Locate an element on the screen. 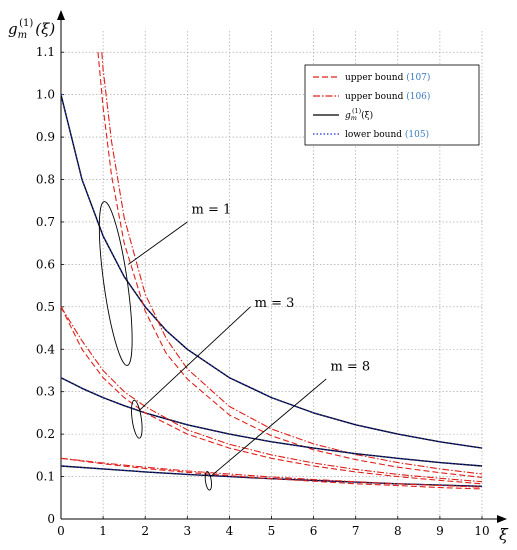  y-tick-label: 0.9 is located at coordinates (45, 137).